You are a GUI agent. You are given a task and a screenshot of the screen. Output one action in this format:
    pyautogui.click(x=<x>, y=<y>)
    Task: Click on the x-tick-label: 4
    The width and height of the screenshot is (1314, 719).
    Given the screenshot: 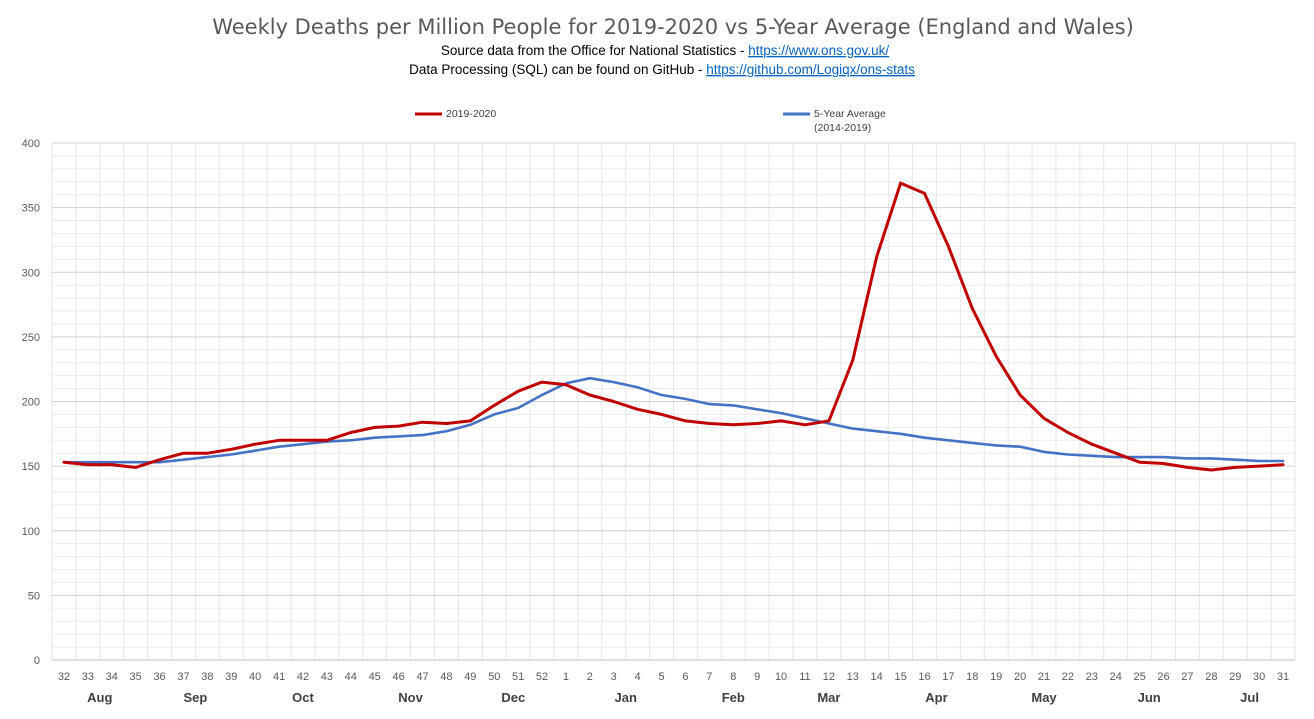 What is the action you would take?
    pyautogui.click(x=638, y=677)
    